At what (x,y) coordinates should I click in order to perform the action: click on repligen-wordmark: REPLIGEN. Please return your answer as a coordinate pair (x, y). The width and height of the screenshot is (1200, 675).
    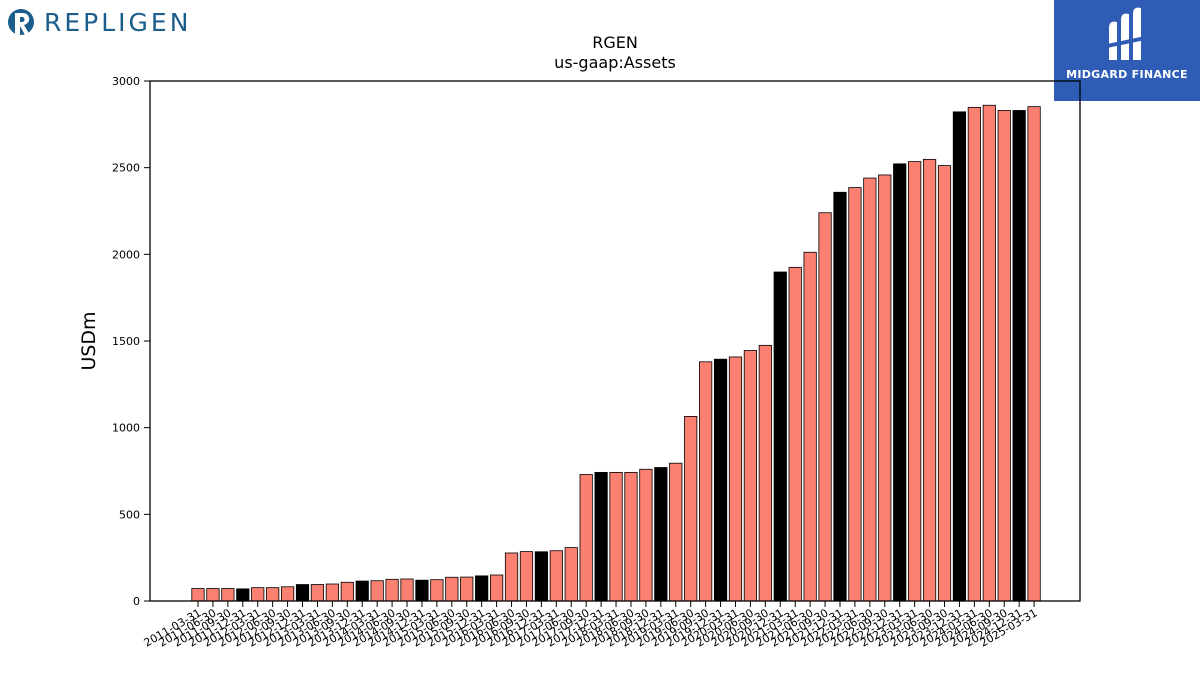
    Looking at the image, I should click on (118, 22).